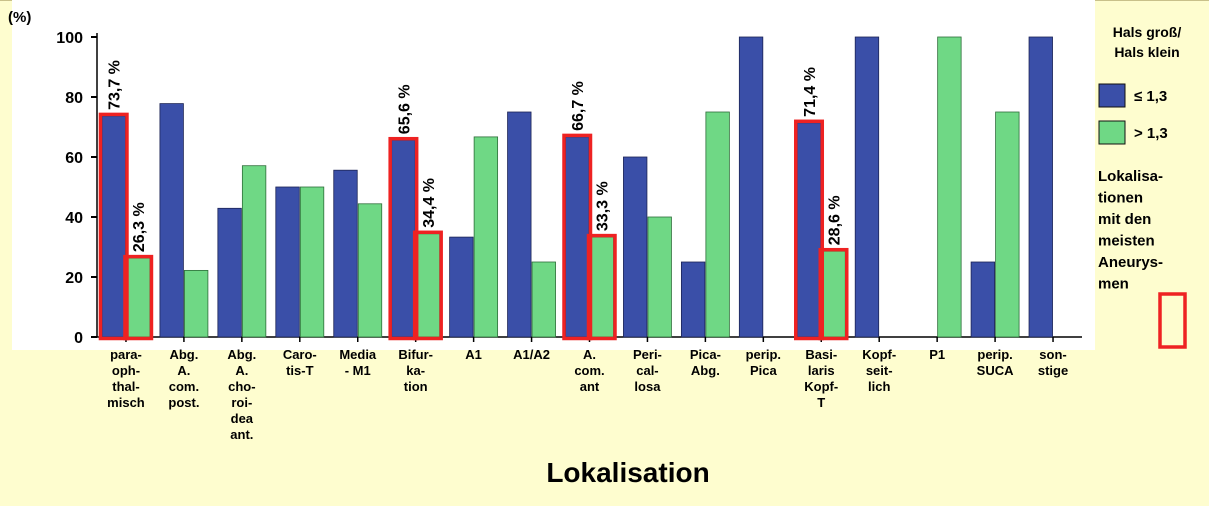 This screenshot has width=1209, height=511. What do you see at coordinates (603, 206) in the screenshot?
I see `highlight-value-label: 33,3 %` at bounding box center [603, 206].